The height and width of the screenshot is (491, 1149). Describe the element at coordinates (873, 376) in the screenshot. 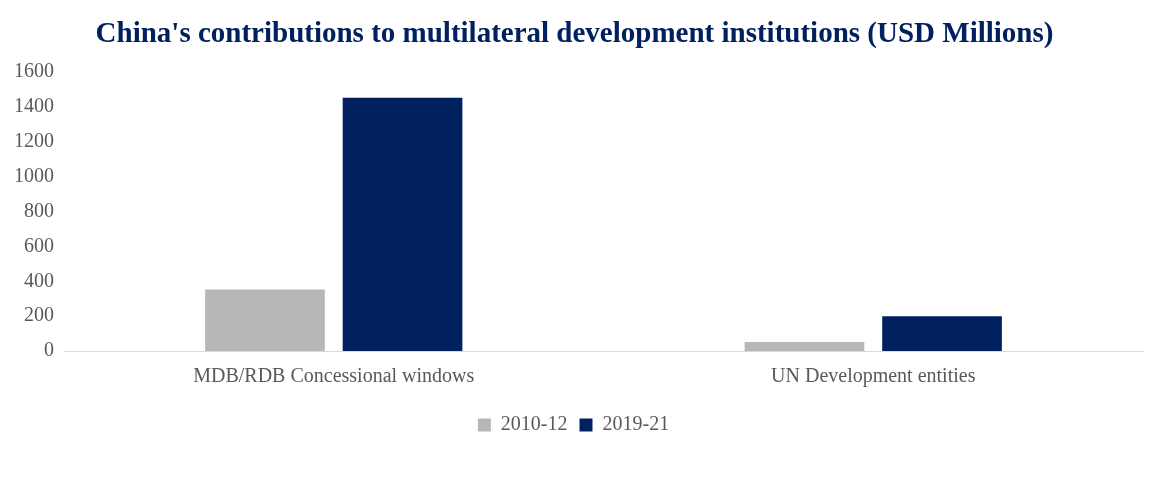

I see `x-tick-label: UN Development entities` at that location.